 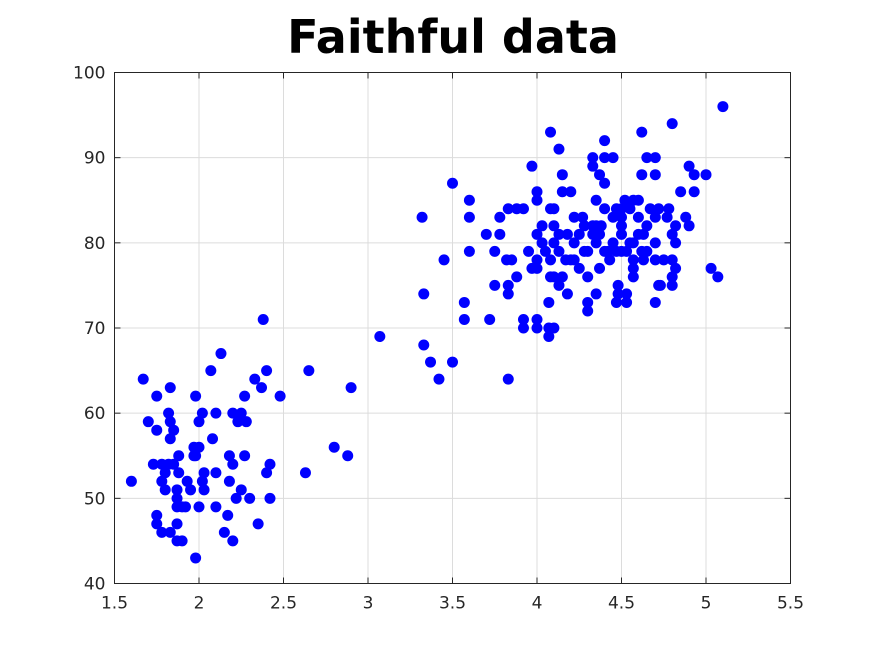 What do you see at coordinates (621, 604) in the screenshot?
I see `x-tick-label: 4.5` at bounding box center [621, 604].